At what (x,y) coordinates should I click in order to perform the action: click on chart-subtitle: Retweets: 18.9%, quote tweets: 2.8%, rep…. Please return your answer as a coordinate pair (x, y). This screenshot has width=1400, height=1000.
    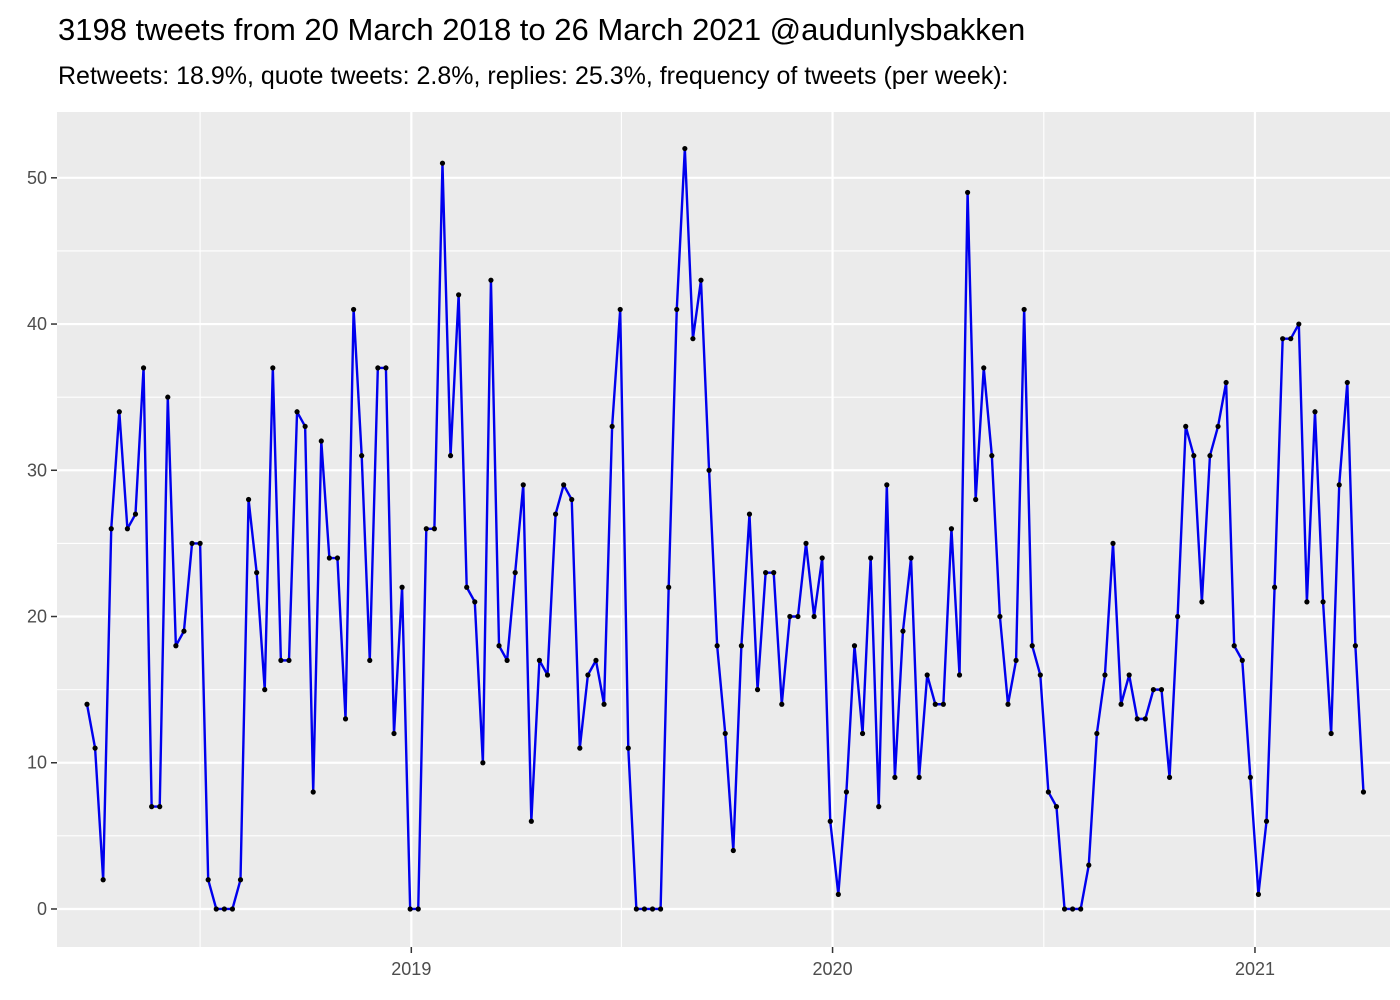
    Looking at the image, I should click on (533, 76).